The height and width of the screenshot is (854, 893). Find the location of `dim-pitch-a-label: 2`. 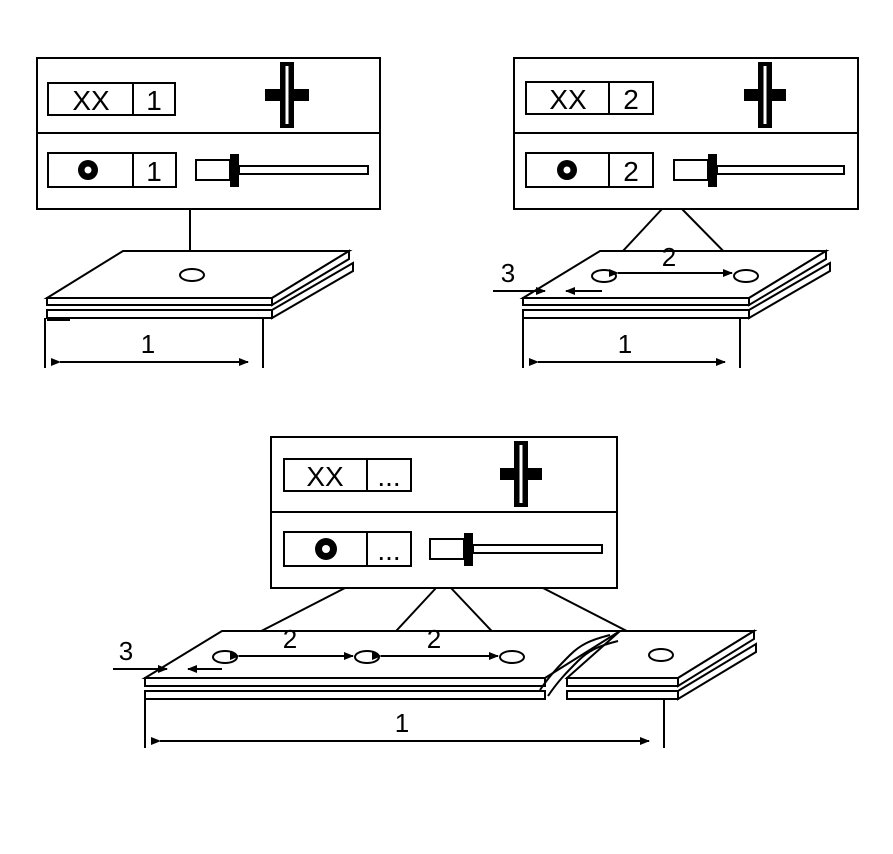

dim-pitch-a-label: 2 is located at coordinates (290, 639).